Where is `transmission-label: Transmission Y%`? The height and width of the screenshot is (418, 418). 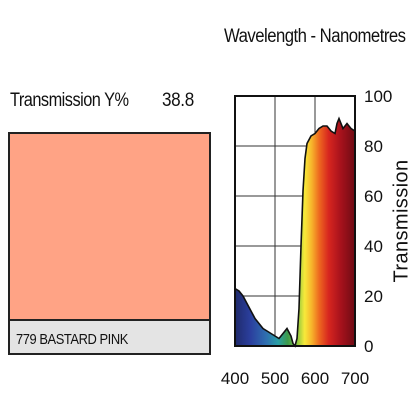
transmission-label: Transmission Y% is located at coordinates (69, 100).